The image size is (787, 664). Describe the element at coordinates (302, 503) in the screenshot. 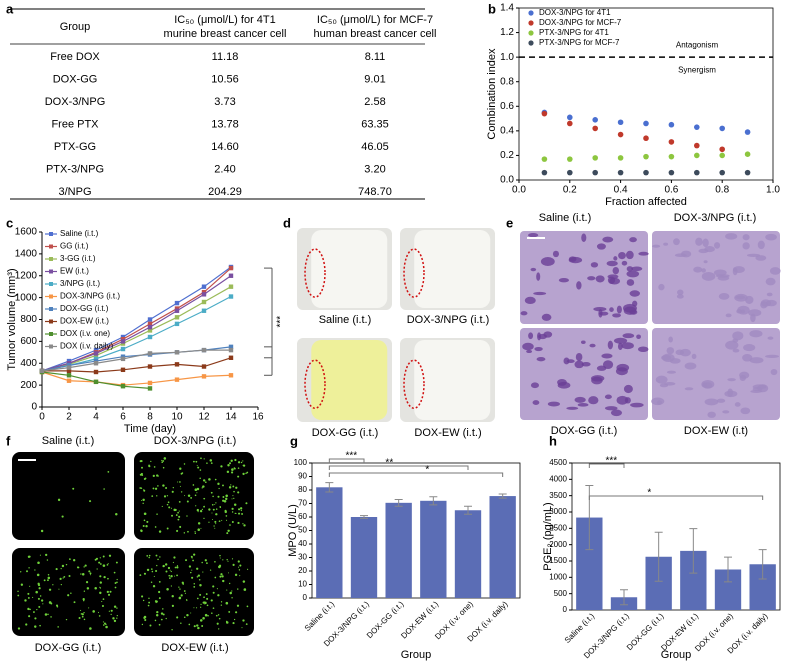

I see `y-tick-label: 70` at that location.